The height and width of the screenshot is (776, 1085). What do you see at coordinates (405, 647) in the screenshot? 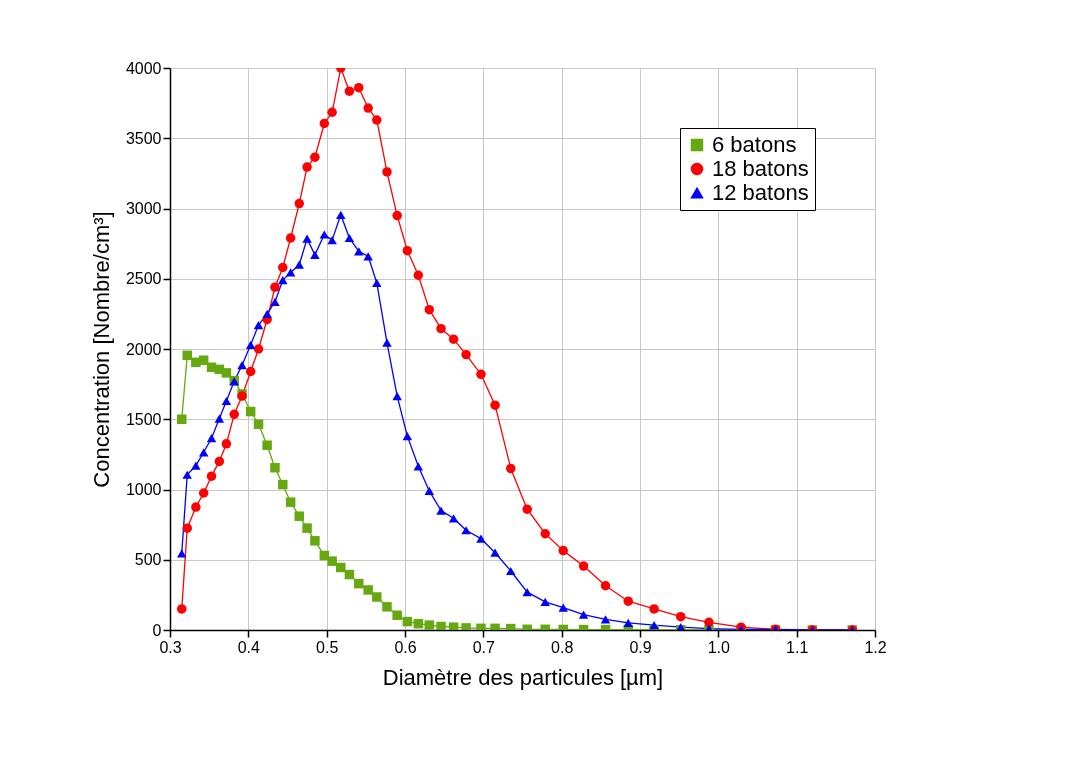
I see `x-tick-label: 0.6` at bounding box center [405, 647].